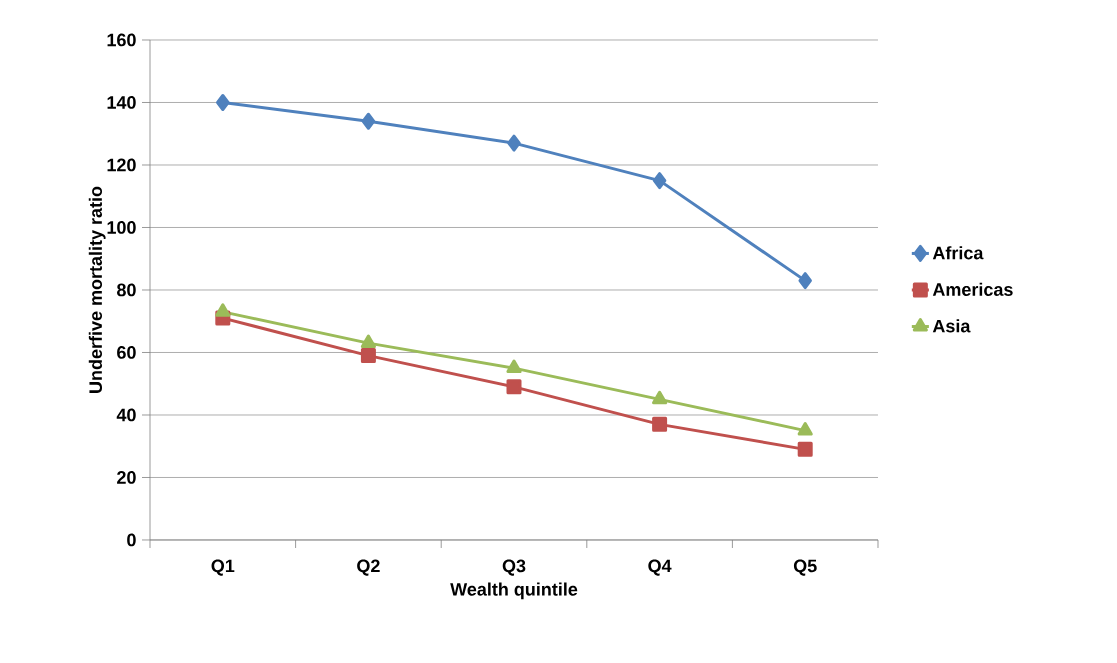  Describe the element at coordinates (97, 289) in the screenshot. I see `y-axis-title: Underfive mortality ratio` at that location.